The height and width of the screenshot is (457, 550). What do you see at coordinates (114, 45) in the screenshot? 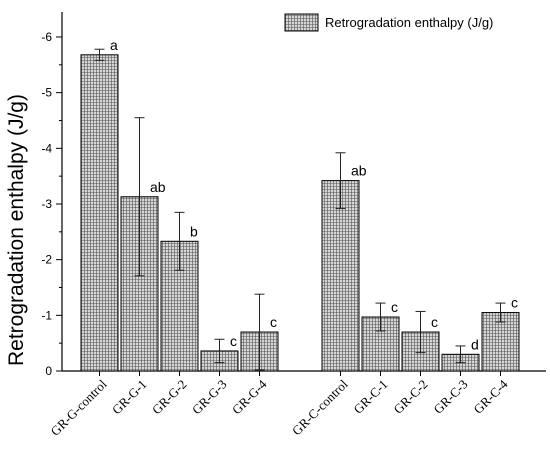
I see `significance-label: a` at bounding box center [114, 45].